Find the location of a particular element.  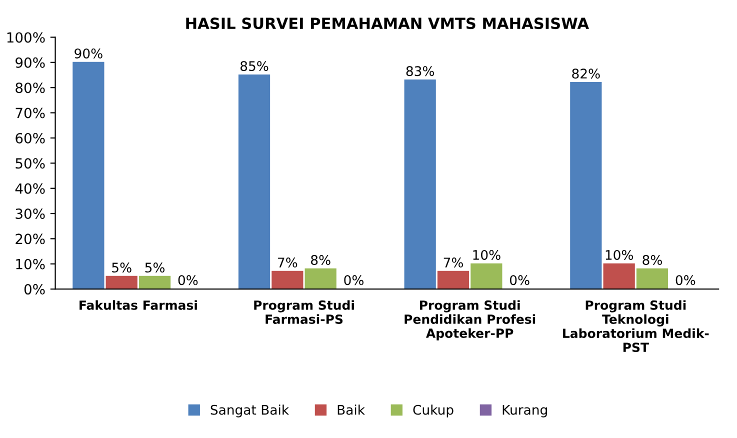

data-label: 90% is located at coordinates (88, 53).